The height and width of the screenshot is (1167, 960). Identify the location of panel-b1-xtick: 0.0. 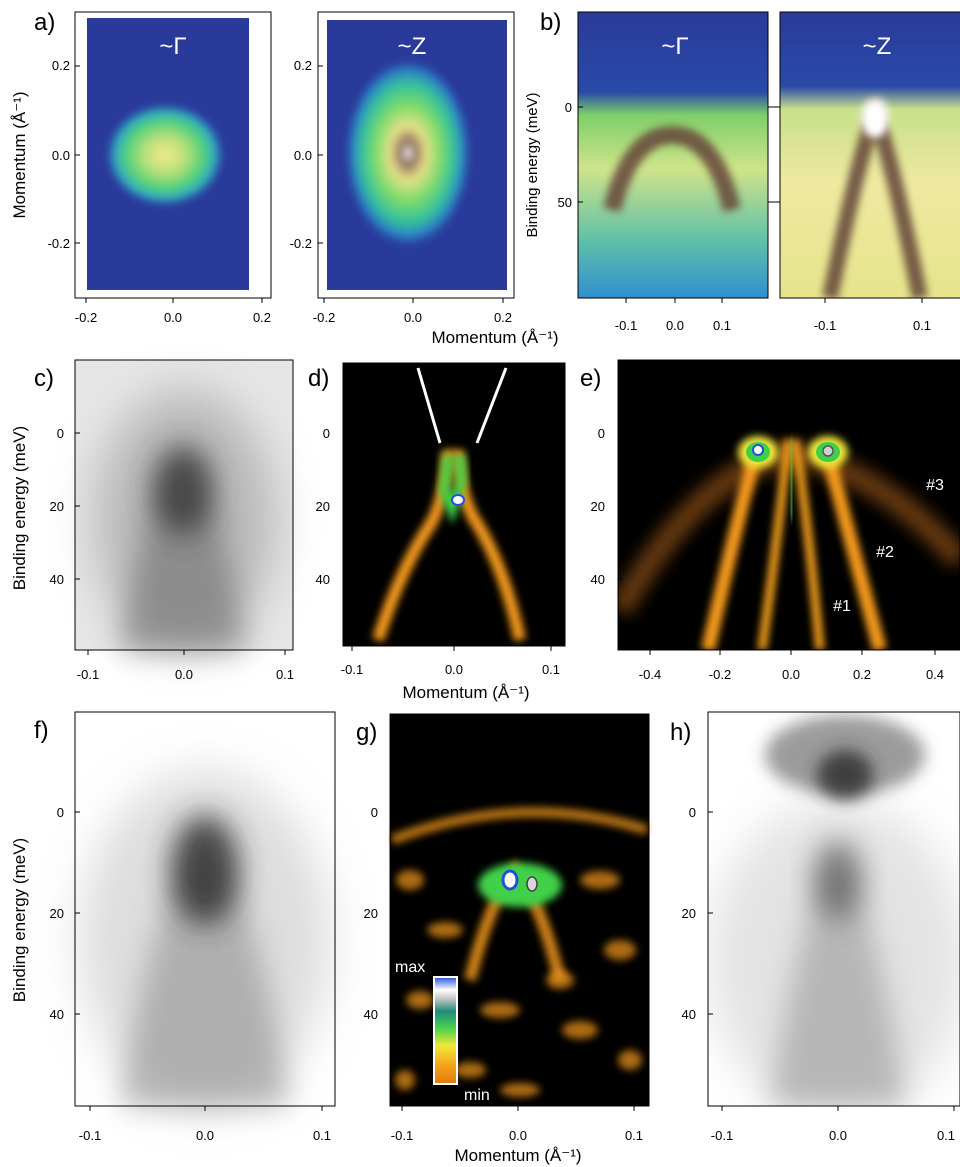
(675, 325).